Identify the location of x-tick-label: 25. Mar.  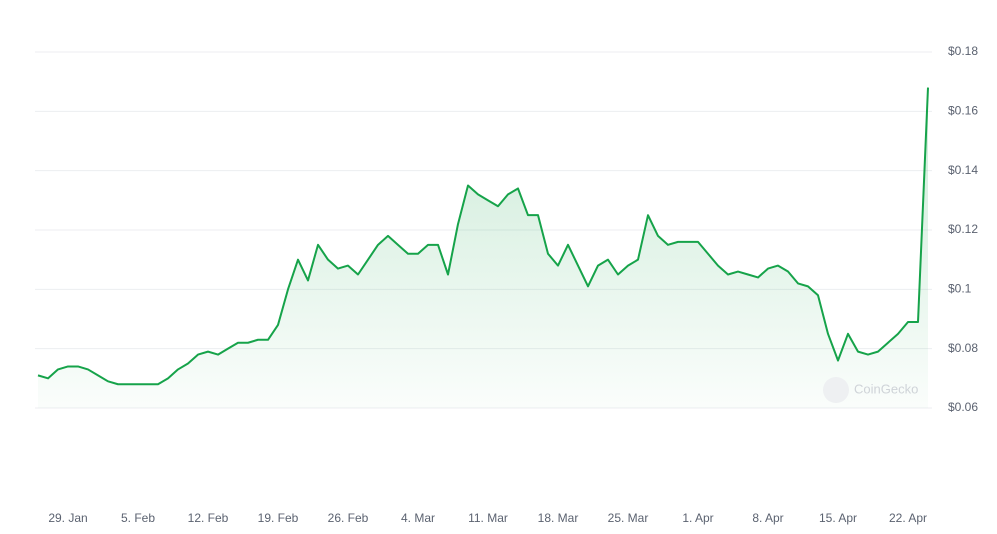
(628, 518).